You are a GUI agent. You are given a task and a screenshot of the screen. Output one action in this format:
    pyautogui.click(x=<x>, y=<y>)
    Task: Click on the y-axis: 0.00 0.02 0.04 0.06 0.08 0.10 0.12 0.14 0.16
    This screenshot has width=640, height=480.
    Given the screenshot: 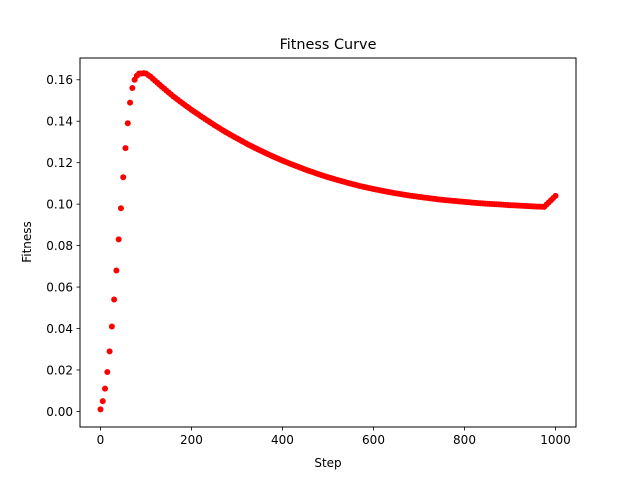 What is the action you would take?
    pyautogui.click(x=63, y=246)
    